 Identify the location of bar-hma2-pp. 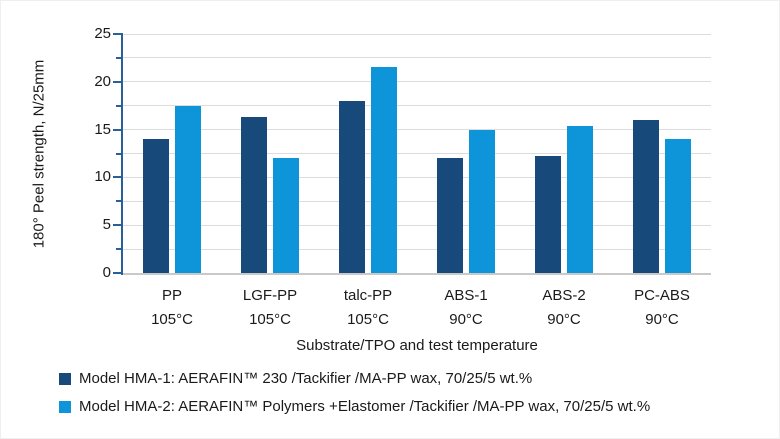
(188, 189).